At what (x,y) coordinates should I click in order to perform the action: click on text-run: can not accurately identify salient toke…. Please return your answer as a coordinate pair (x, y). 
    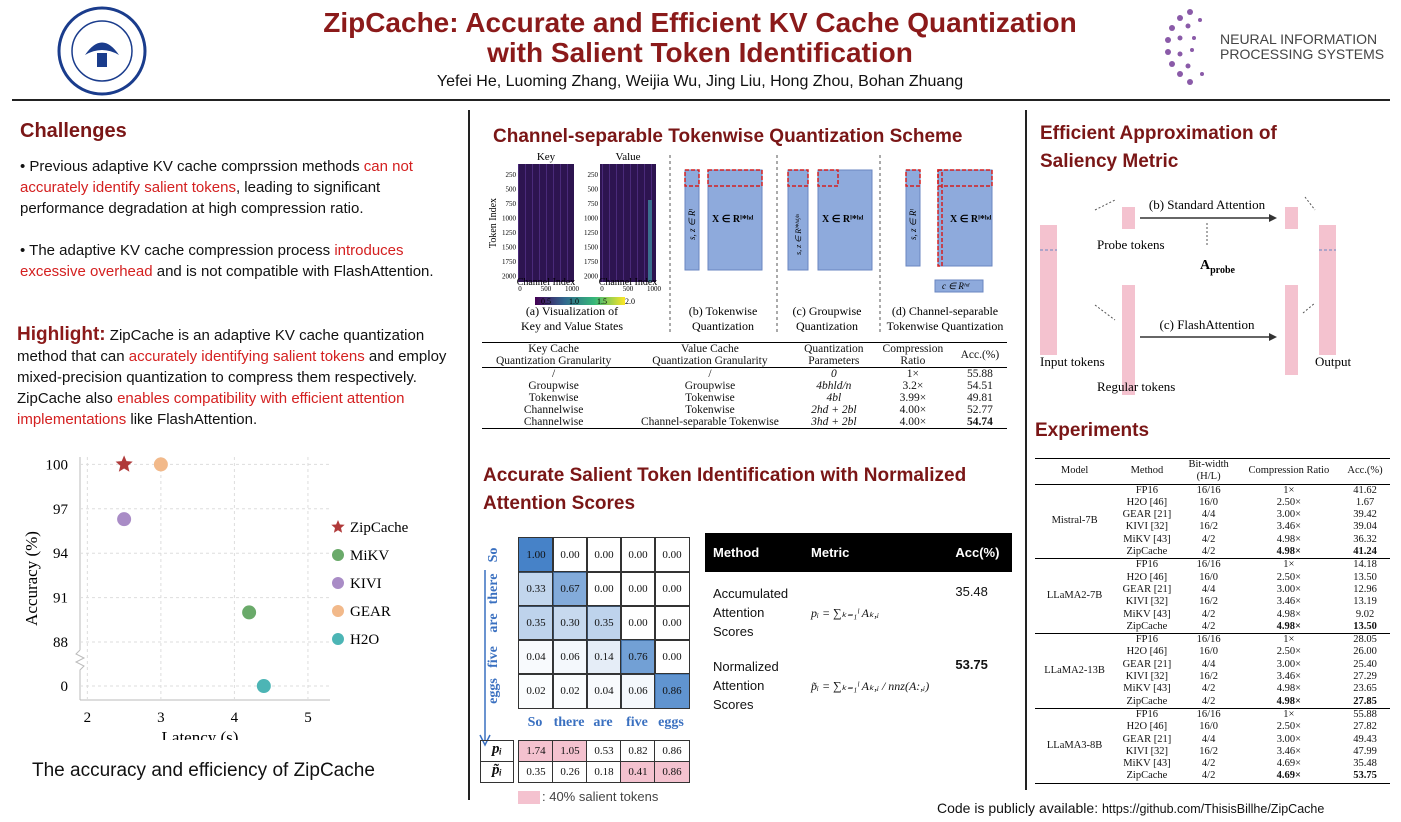
    Looking at the image, I should click on (216, 177).